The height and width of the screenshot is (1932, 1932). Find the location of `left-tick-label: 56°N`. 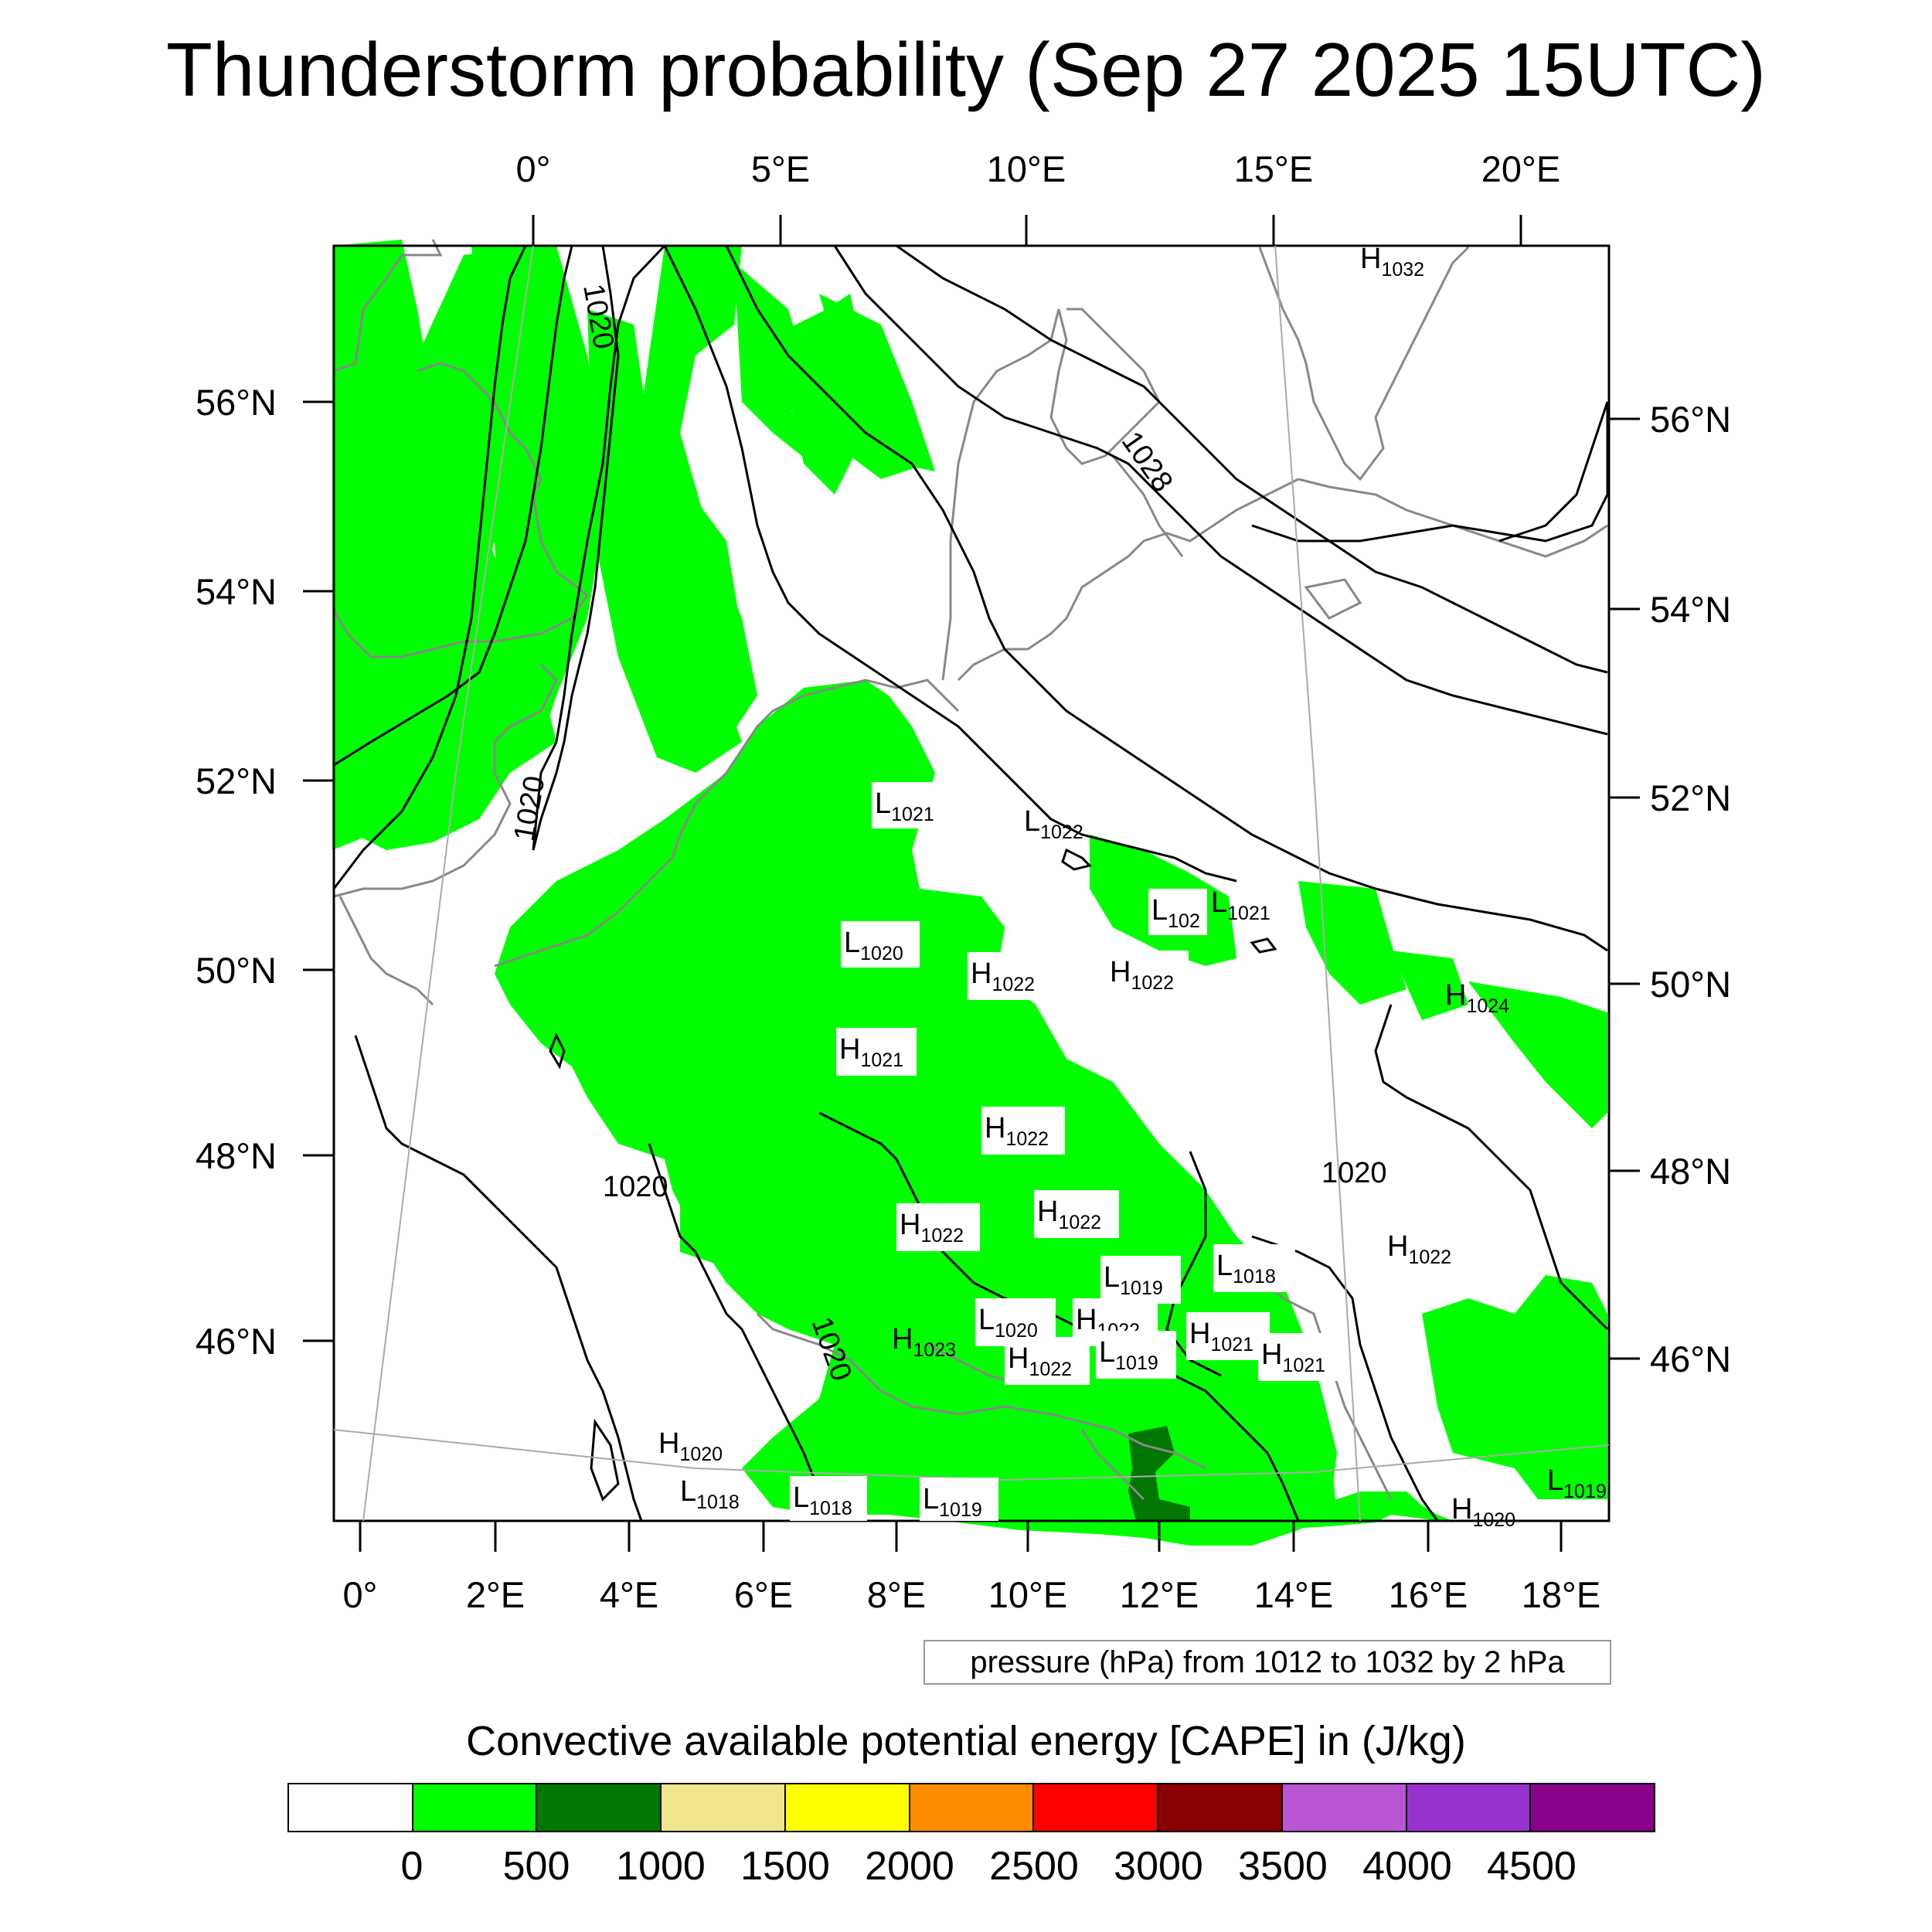

left-tick-label: 56°N is located at coordinates (237, 403).